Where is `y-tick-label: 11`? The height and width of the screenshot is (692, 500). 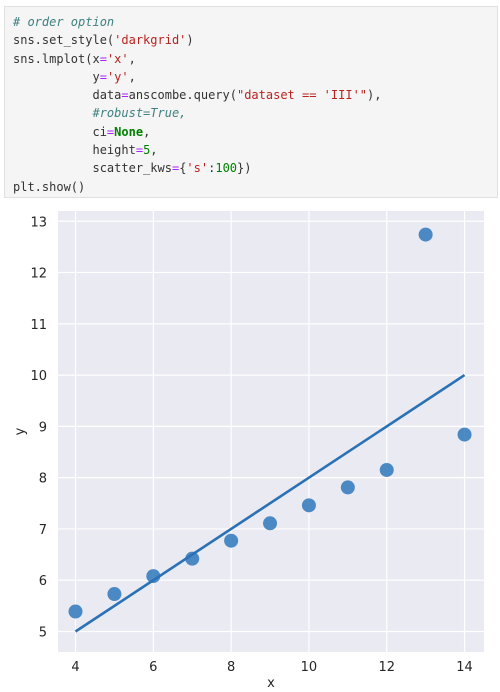 y-tick-label: 11 is located at coordinates (38, 325).